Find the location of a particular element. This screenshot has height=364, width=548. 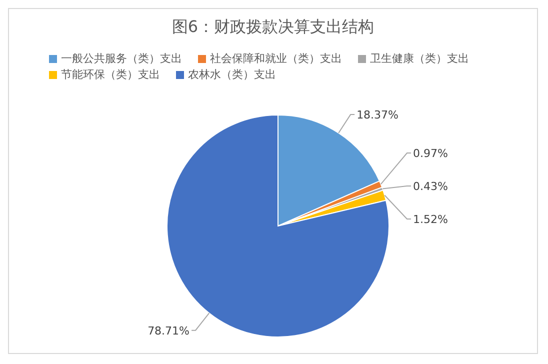

data-label: 78.71% is located at coordinates (169, 331).